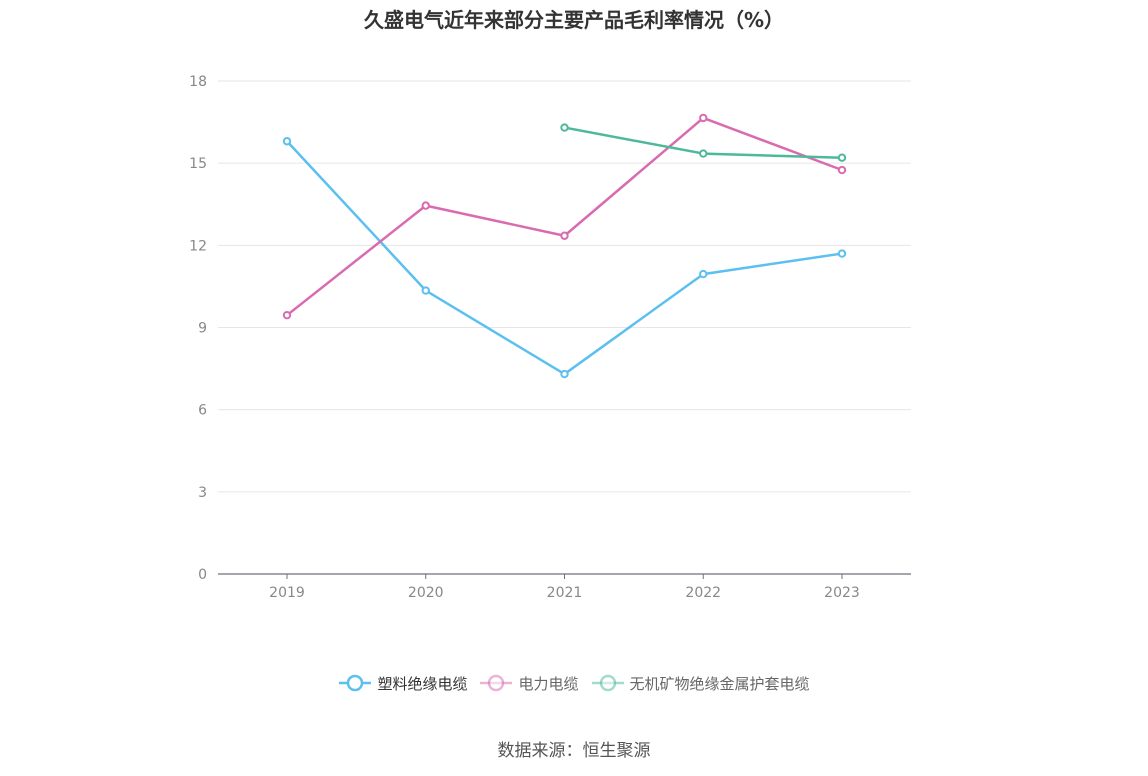  Describe the element at coordinates (703, 593) in the screenshot. I see `x-tick-label: 2022` at that location.